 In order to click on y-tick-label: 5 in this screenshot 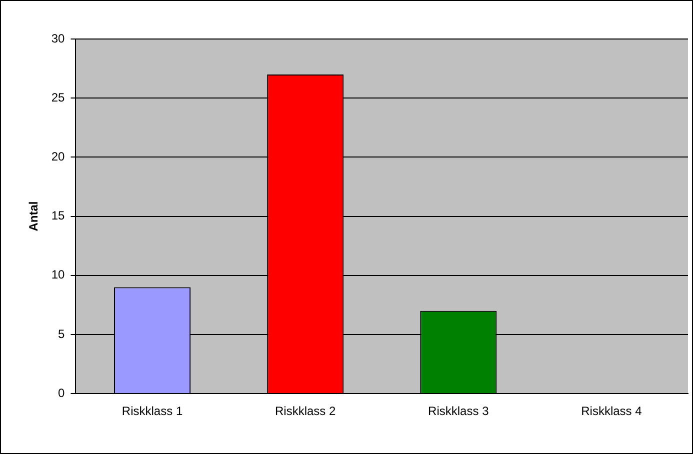, I will do `click(62, 333)`.